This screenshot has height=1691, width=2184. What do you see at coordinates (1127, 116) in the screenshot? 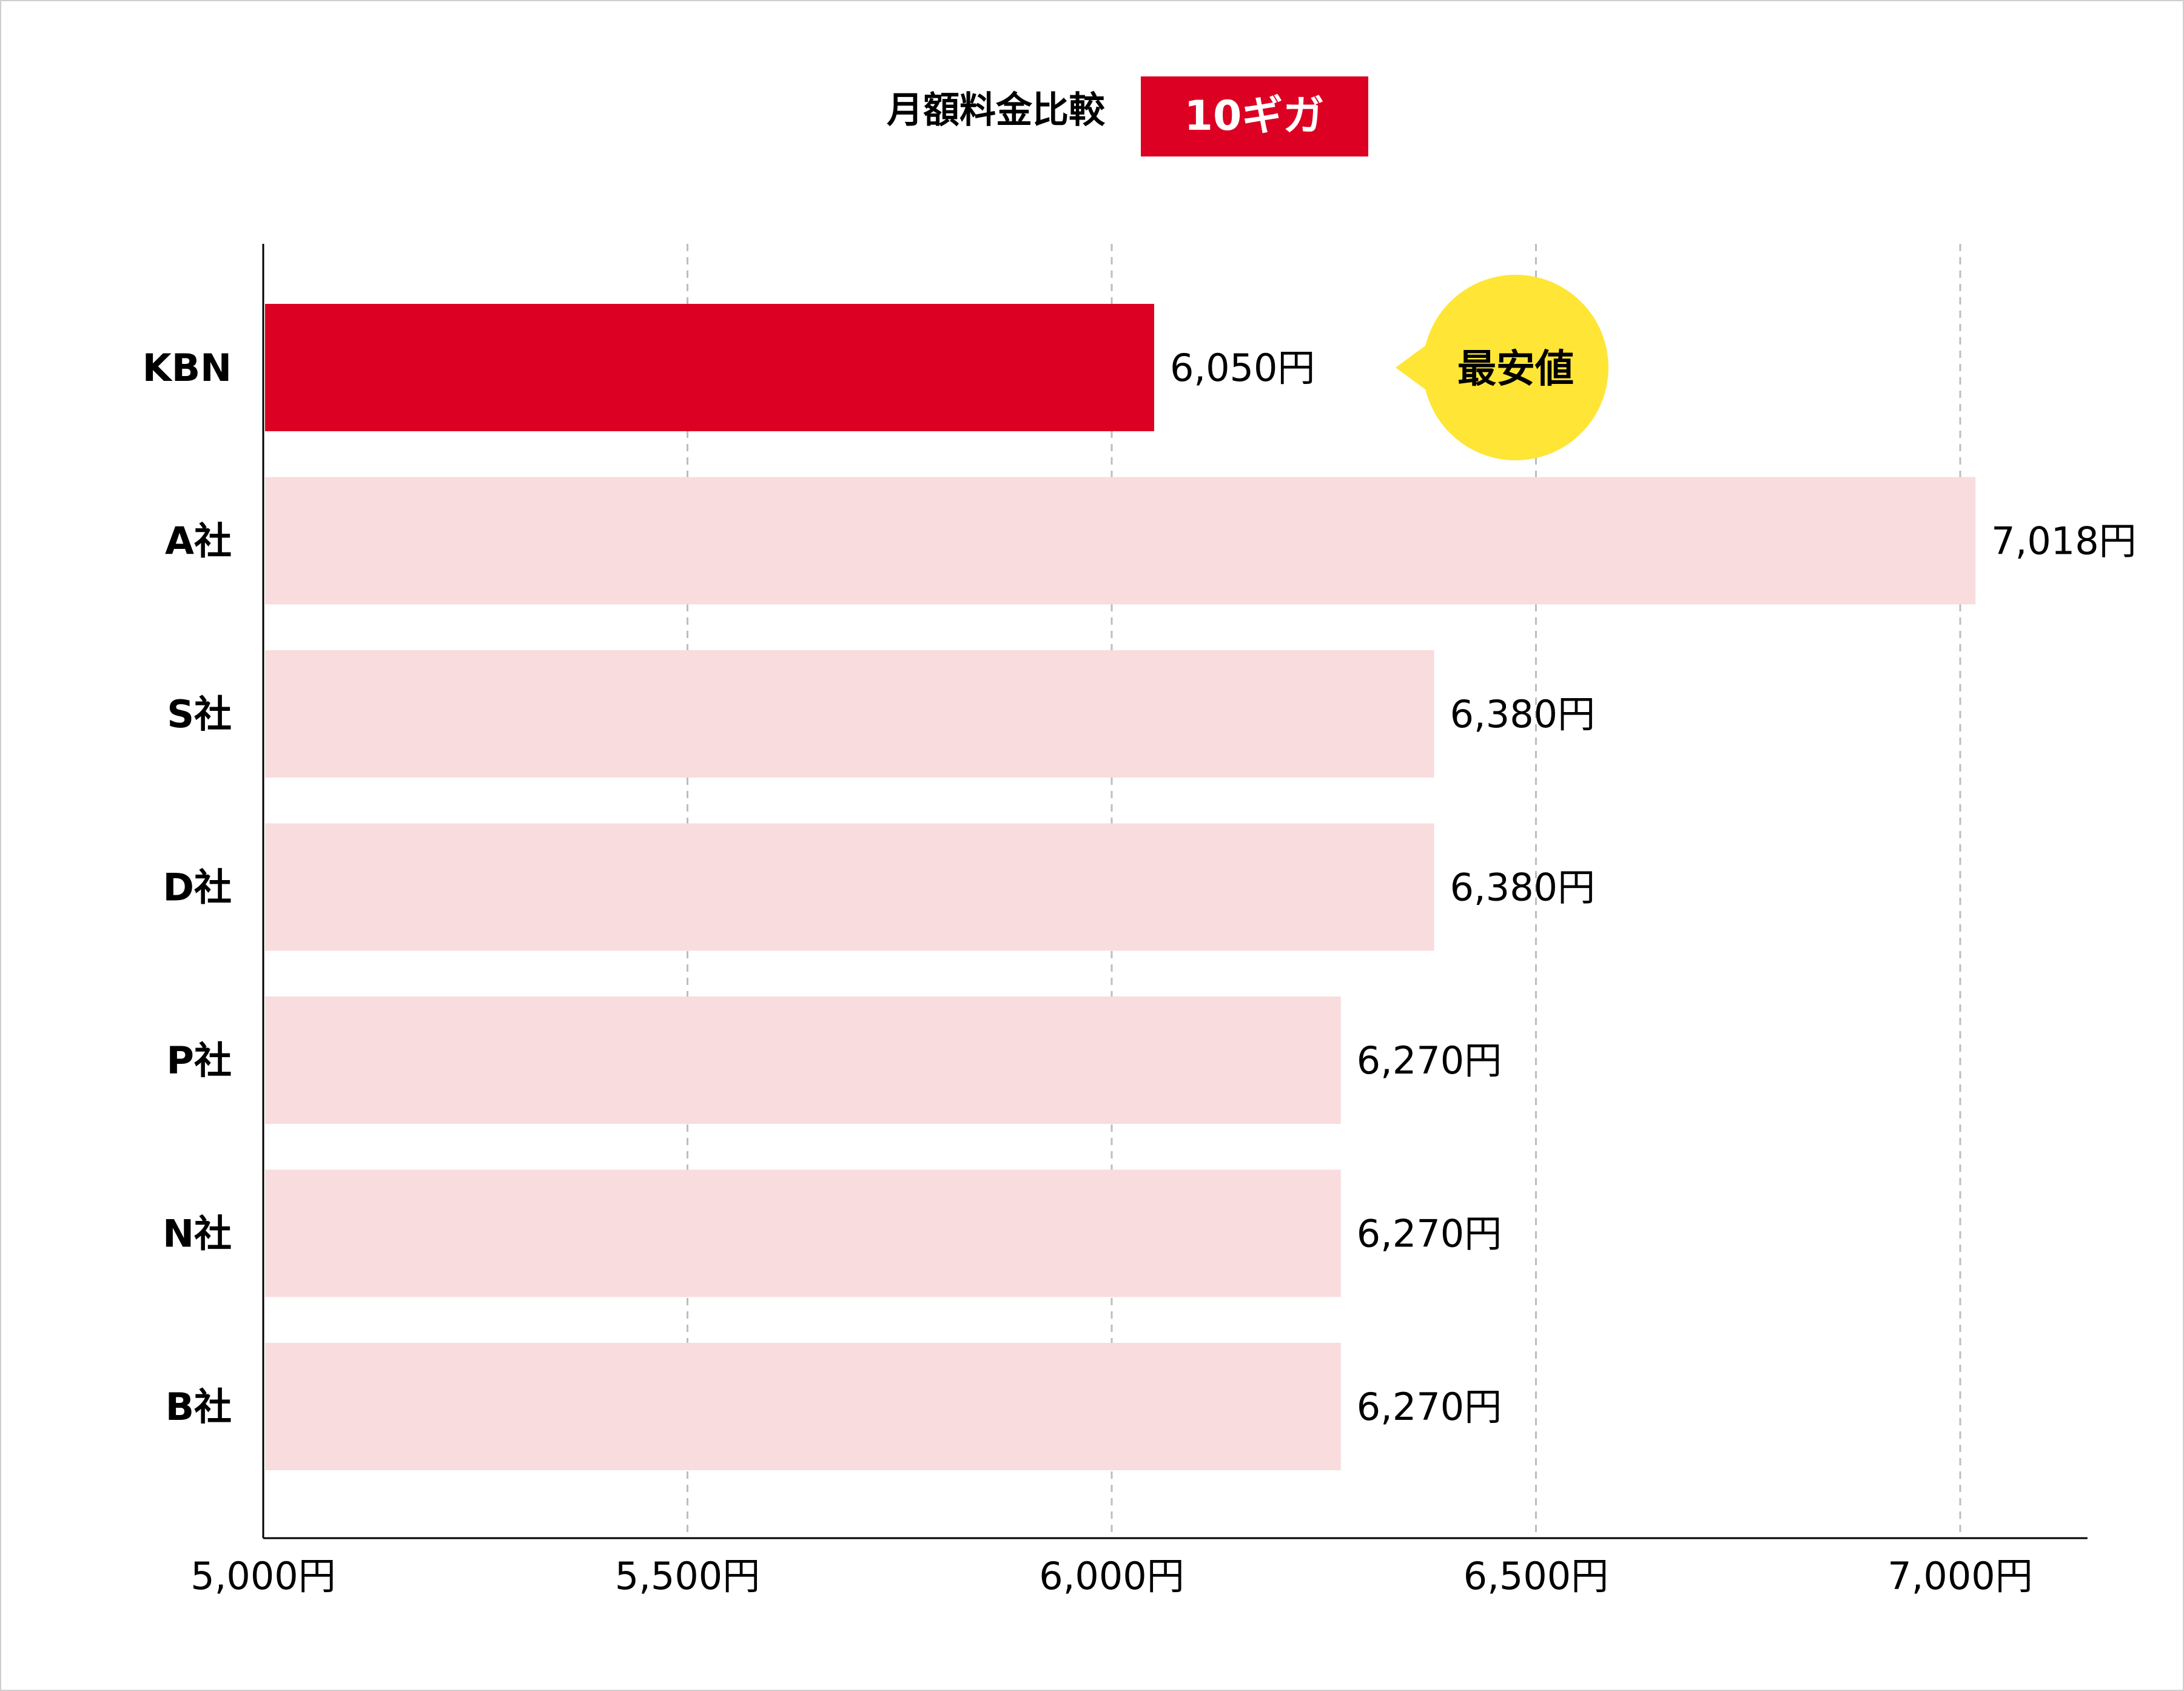
I see `chart-header: 月額料金比較 10ギガ` at bounding box center [1127, 116].